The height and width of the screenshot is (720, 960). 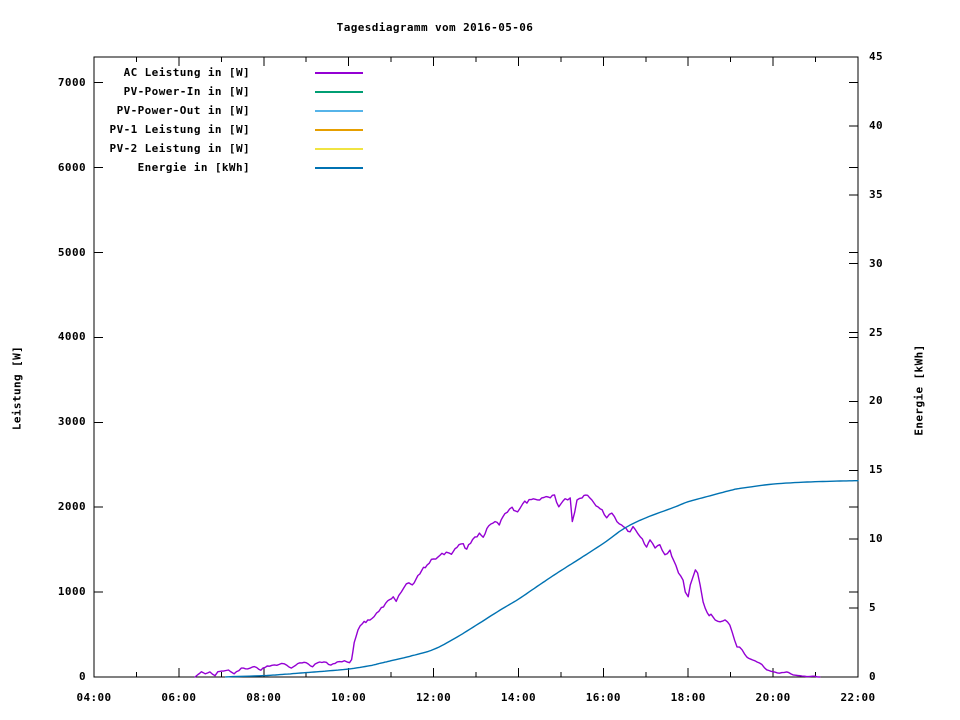 I want to click on y1-tick-label: 6000, so click(x=71, y=167).